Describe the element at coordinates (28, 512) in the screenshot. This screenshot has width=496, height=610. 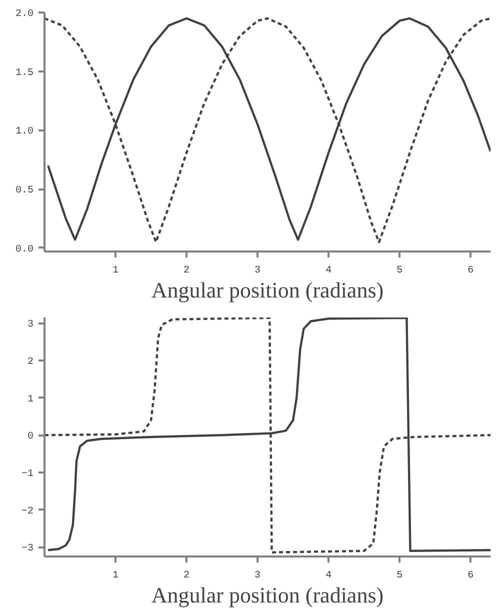
I see `y-tick-label: −2` at that location.